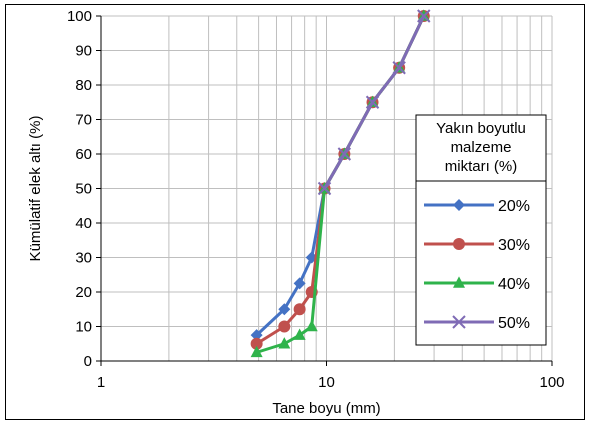  What do you see at coordinates (79, 16) in the screenshot?
I see `y-tick-label: 100` at bounding box center [79, 16].